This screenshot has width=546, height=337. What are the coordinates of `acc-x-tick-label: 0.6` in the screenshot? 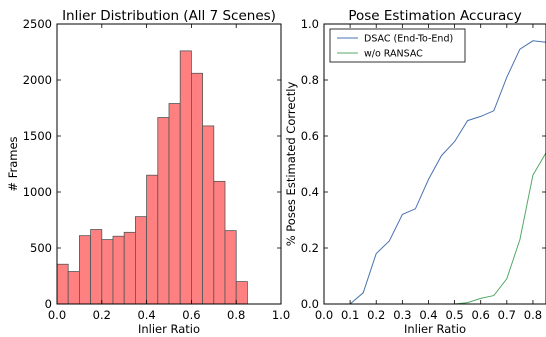 It's located at (481, 315).